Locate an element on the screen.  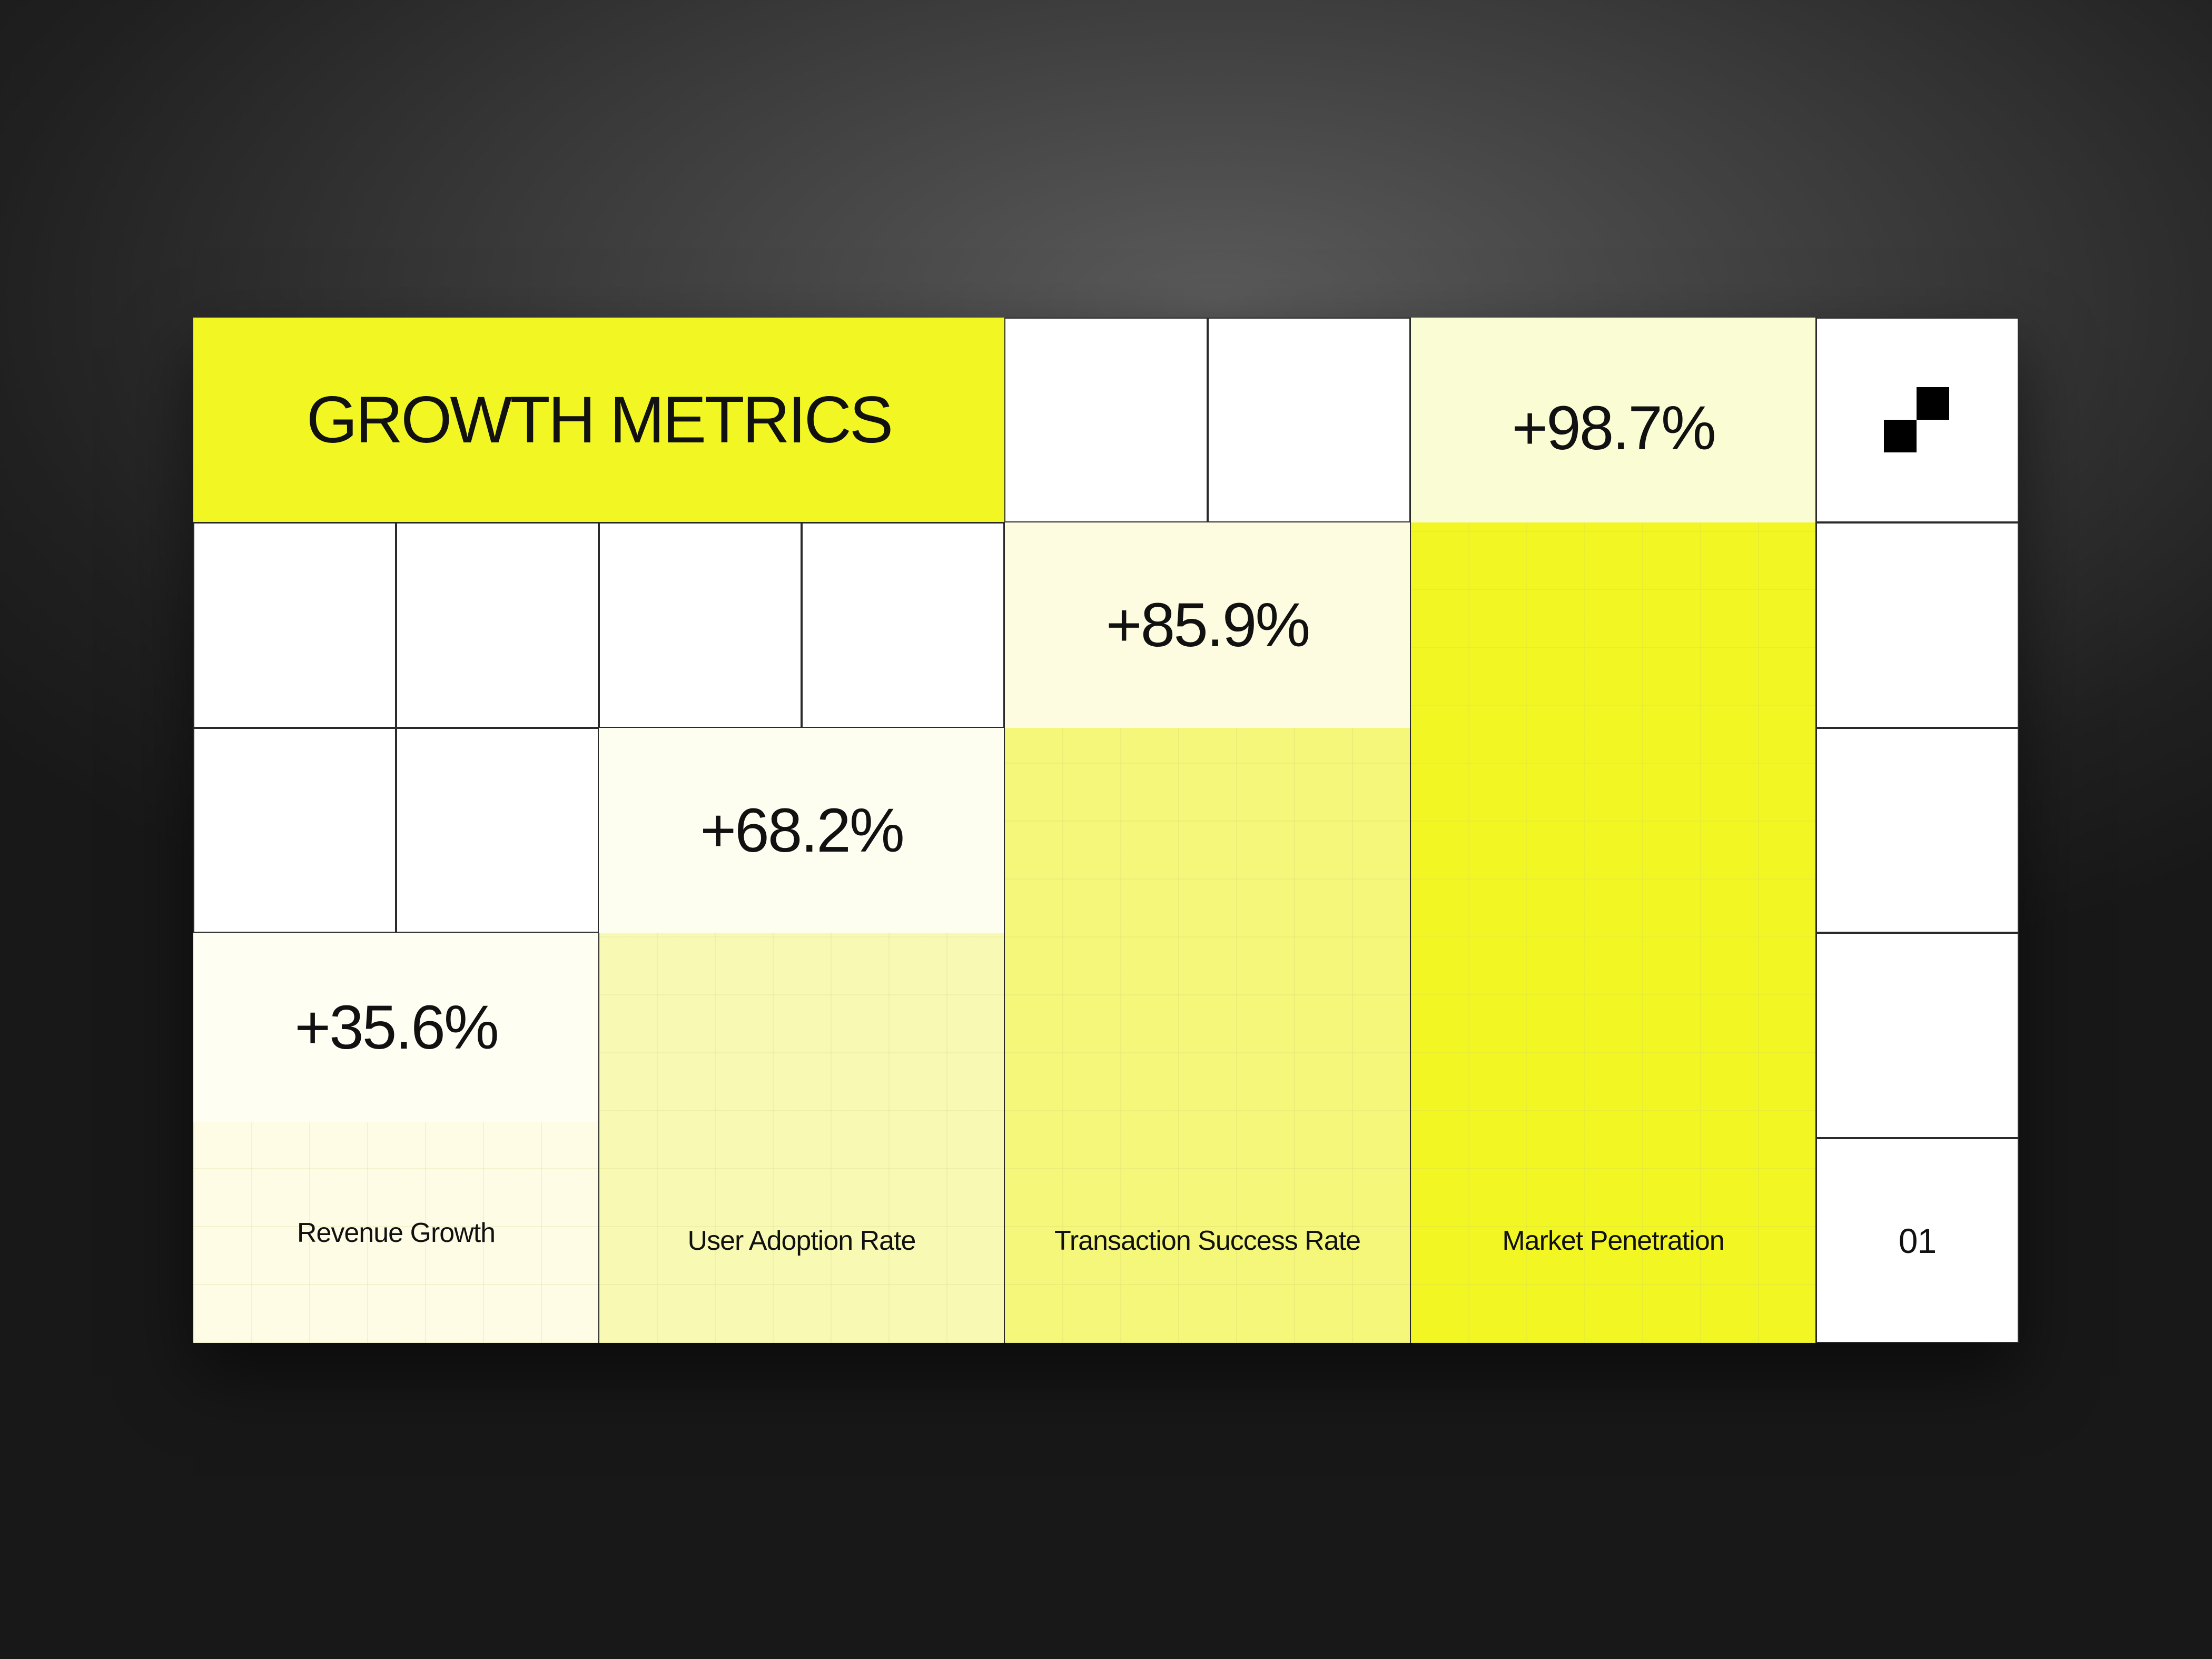
title: GROWTH METRICS is located at coordinates (600, 420).